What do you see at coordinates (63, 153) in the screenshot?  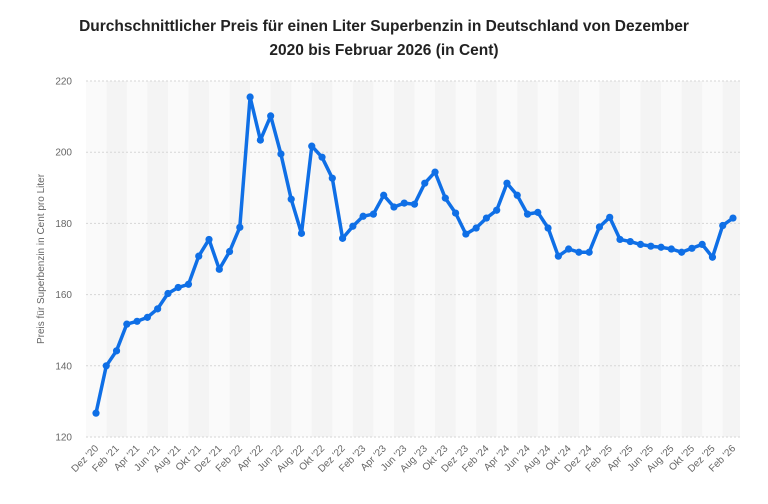 I see `y-tick-label: 200` at bounding box center [63, 153].